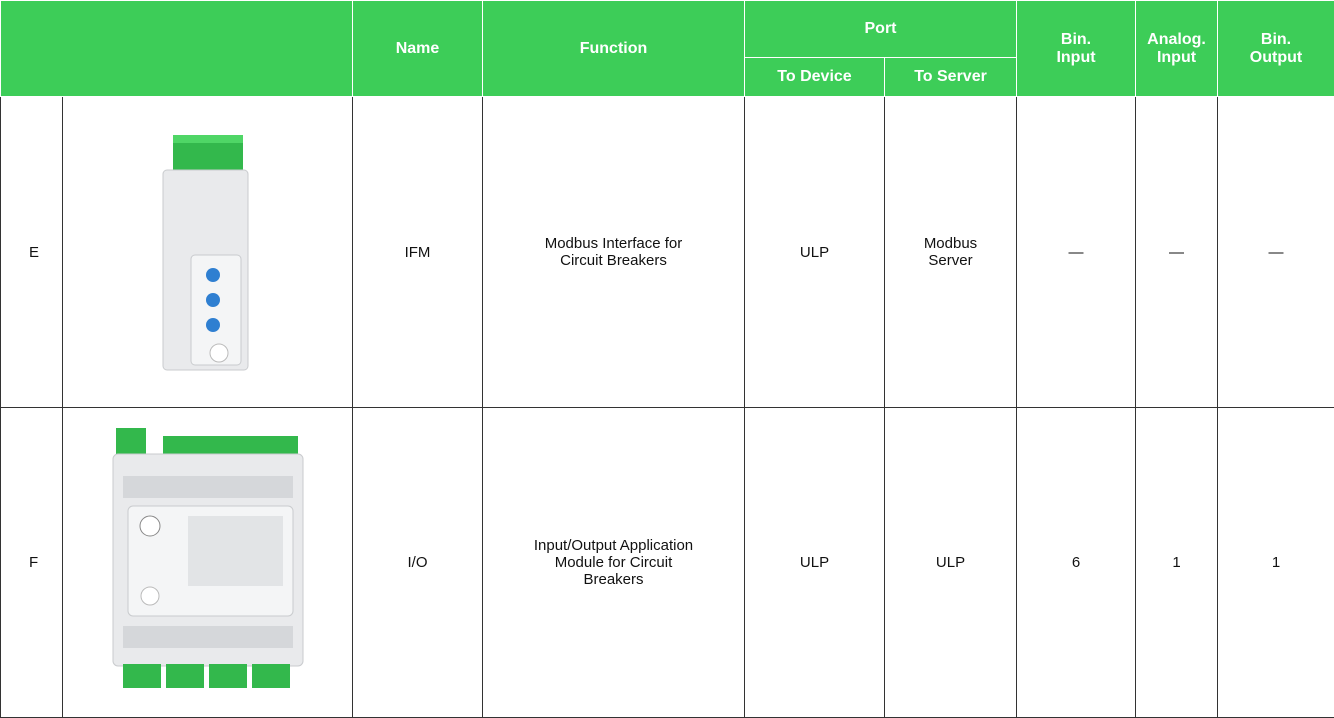 Image resolution: width=1334 pixels, height=718 pixels. I want to click on header-cell: Port, so click(881, 29).